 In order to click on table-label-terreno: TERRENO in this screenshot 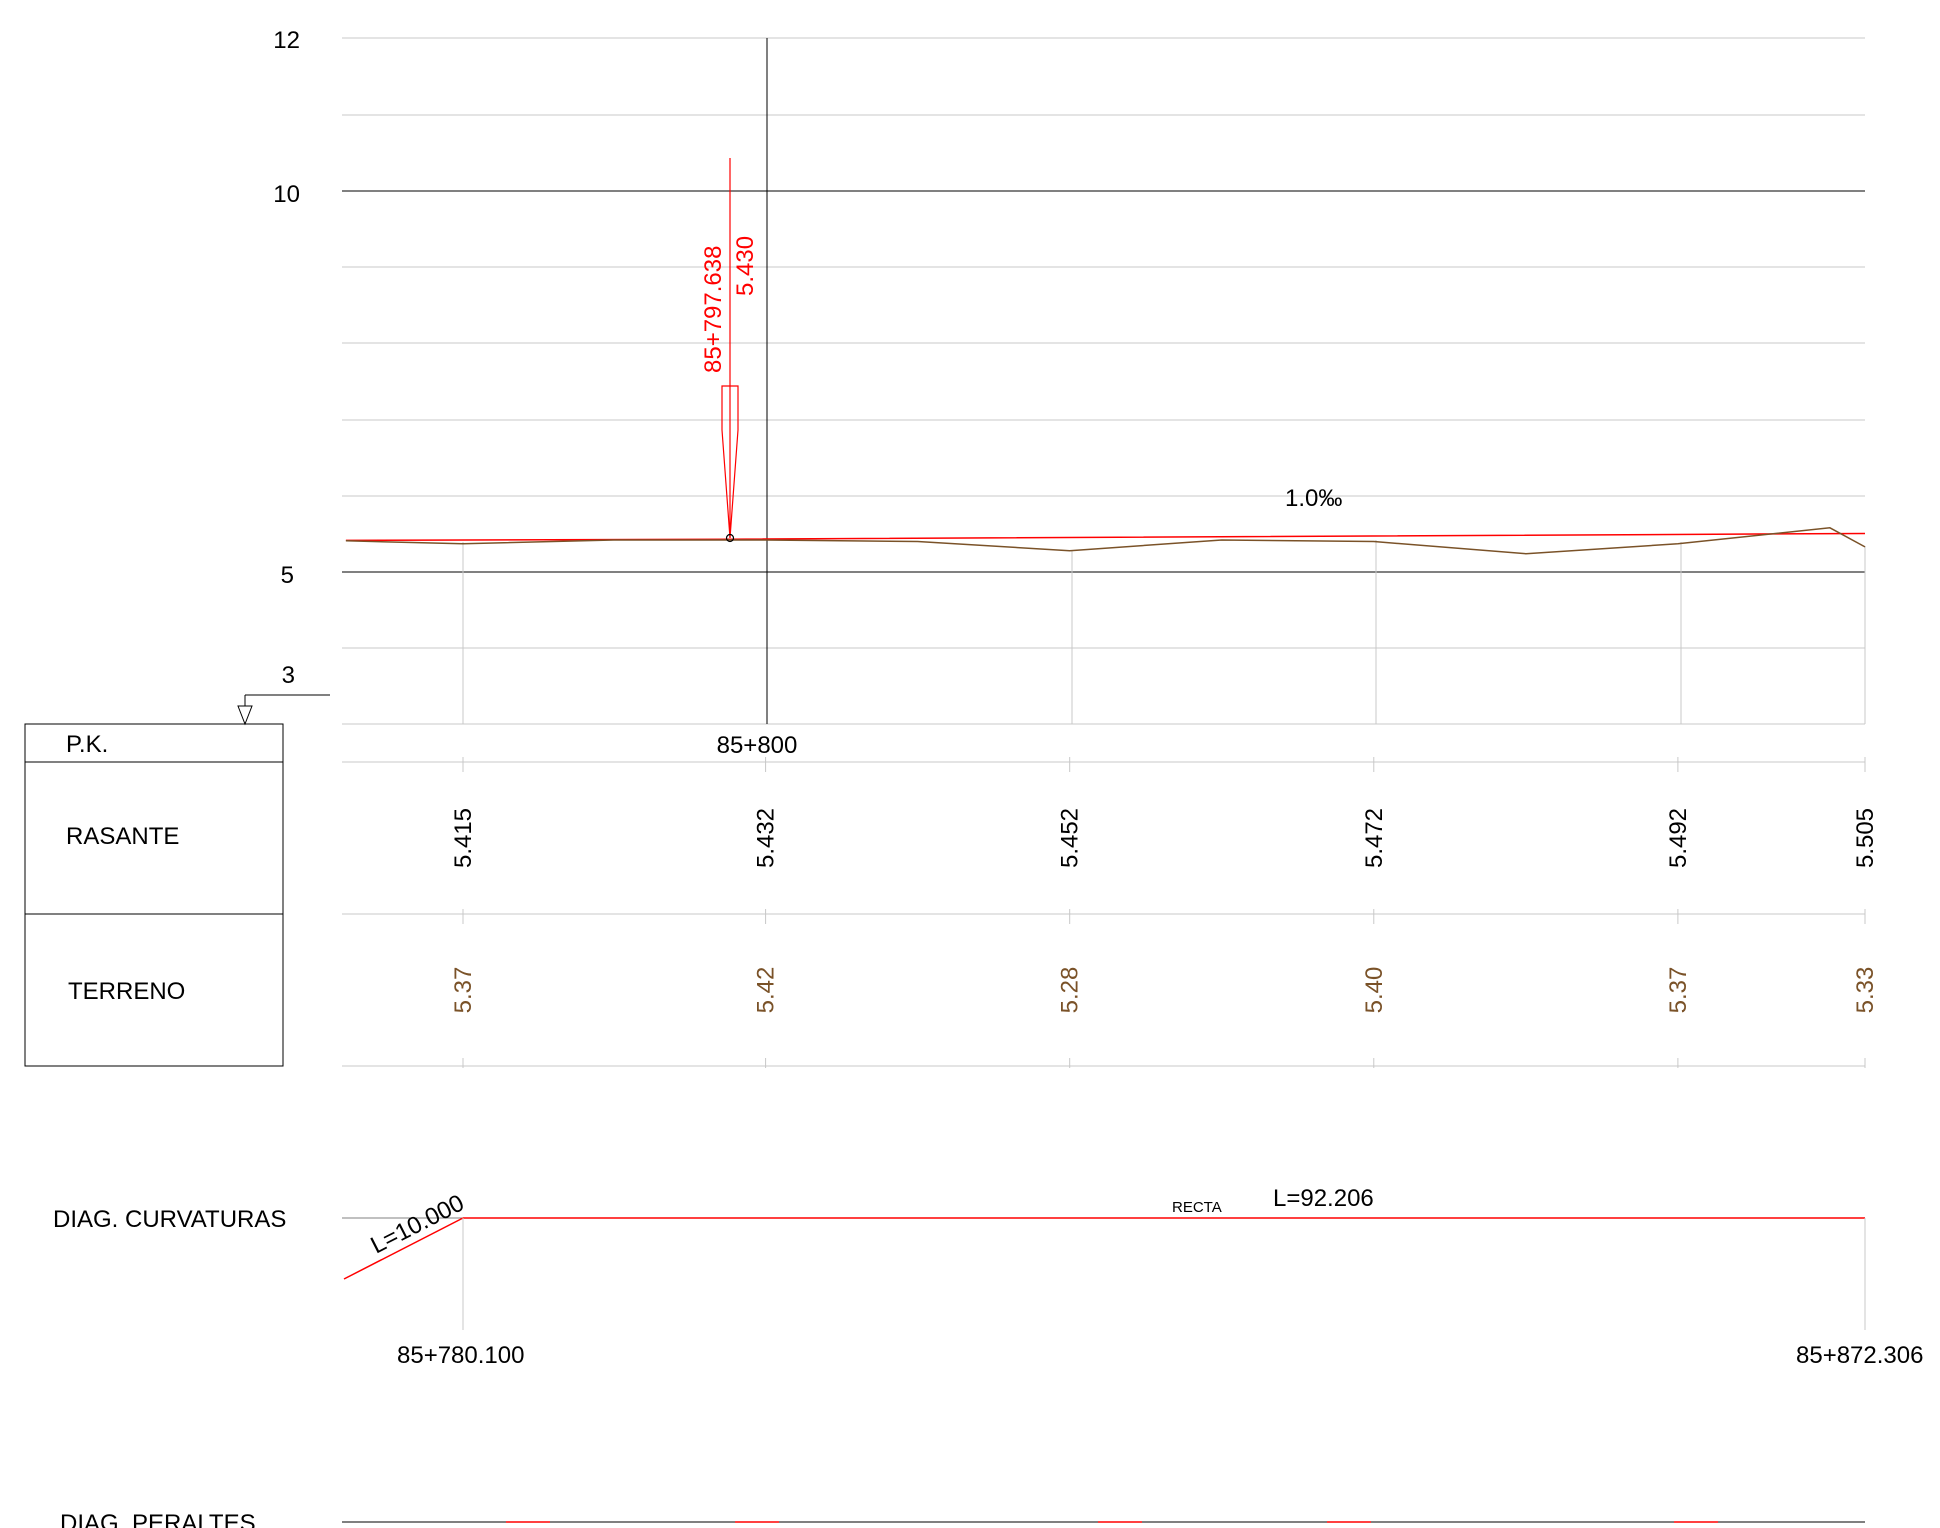, I will do `click(126, 991)`.